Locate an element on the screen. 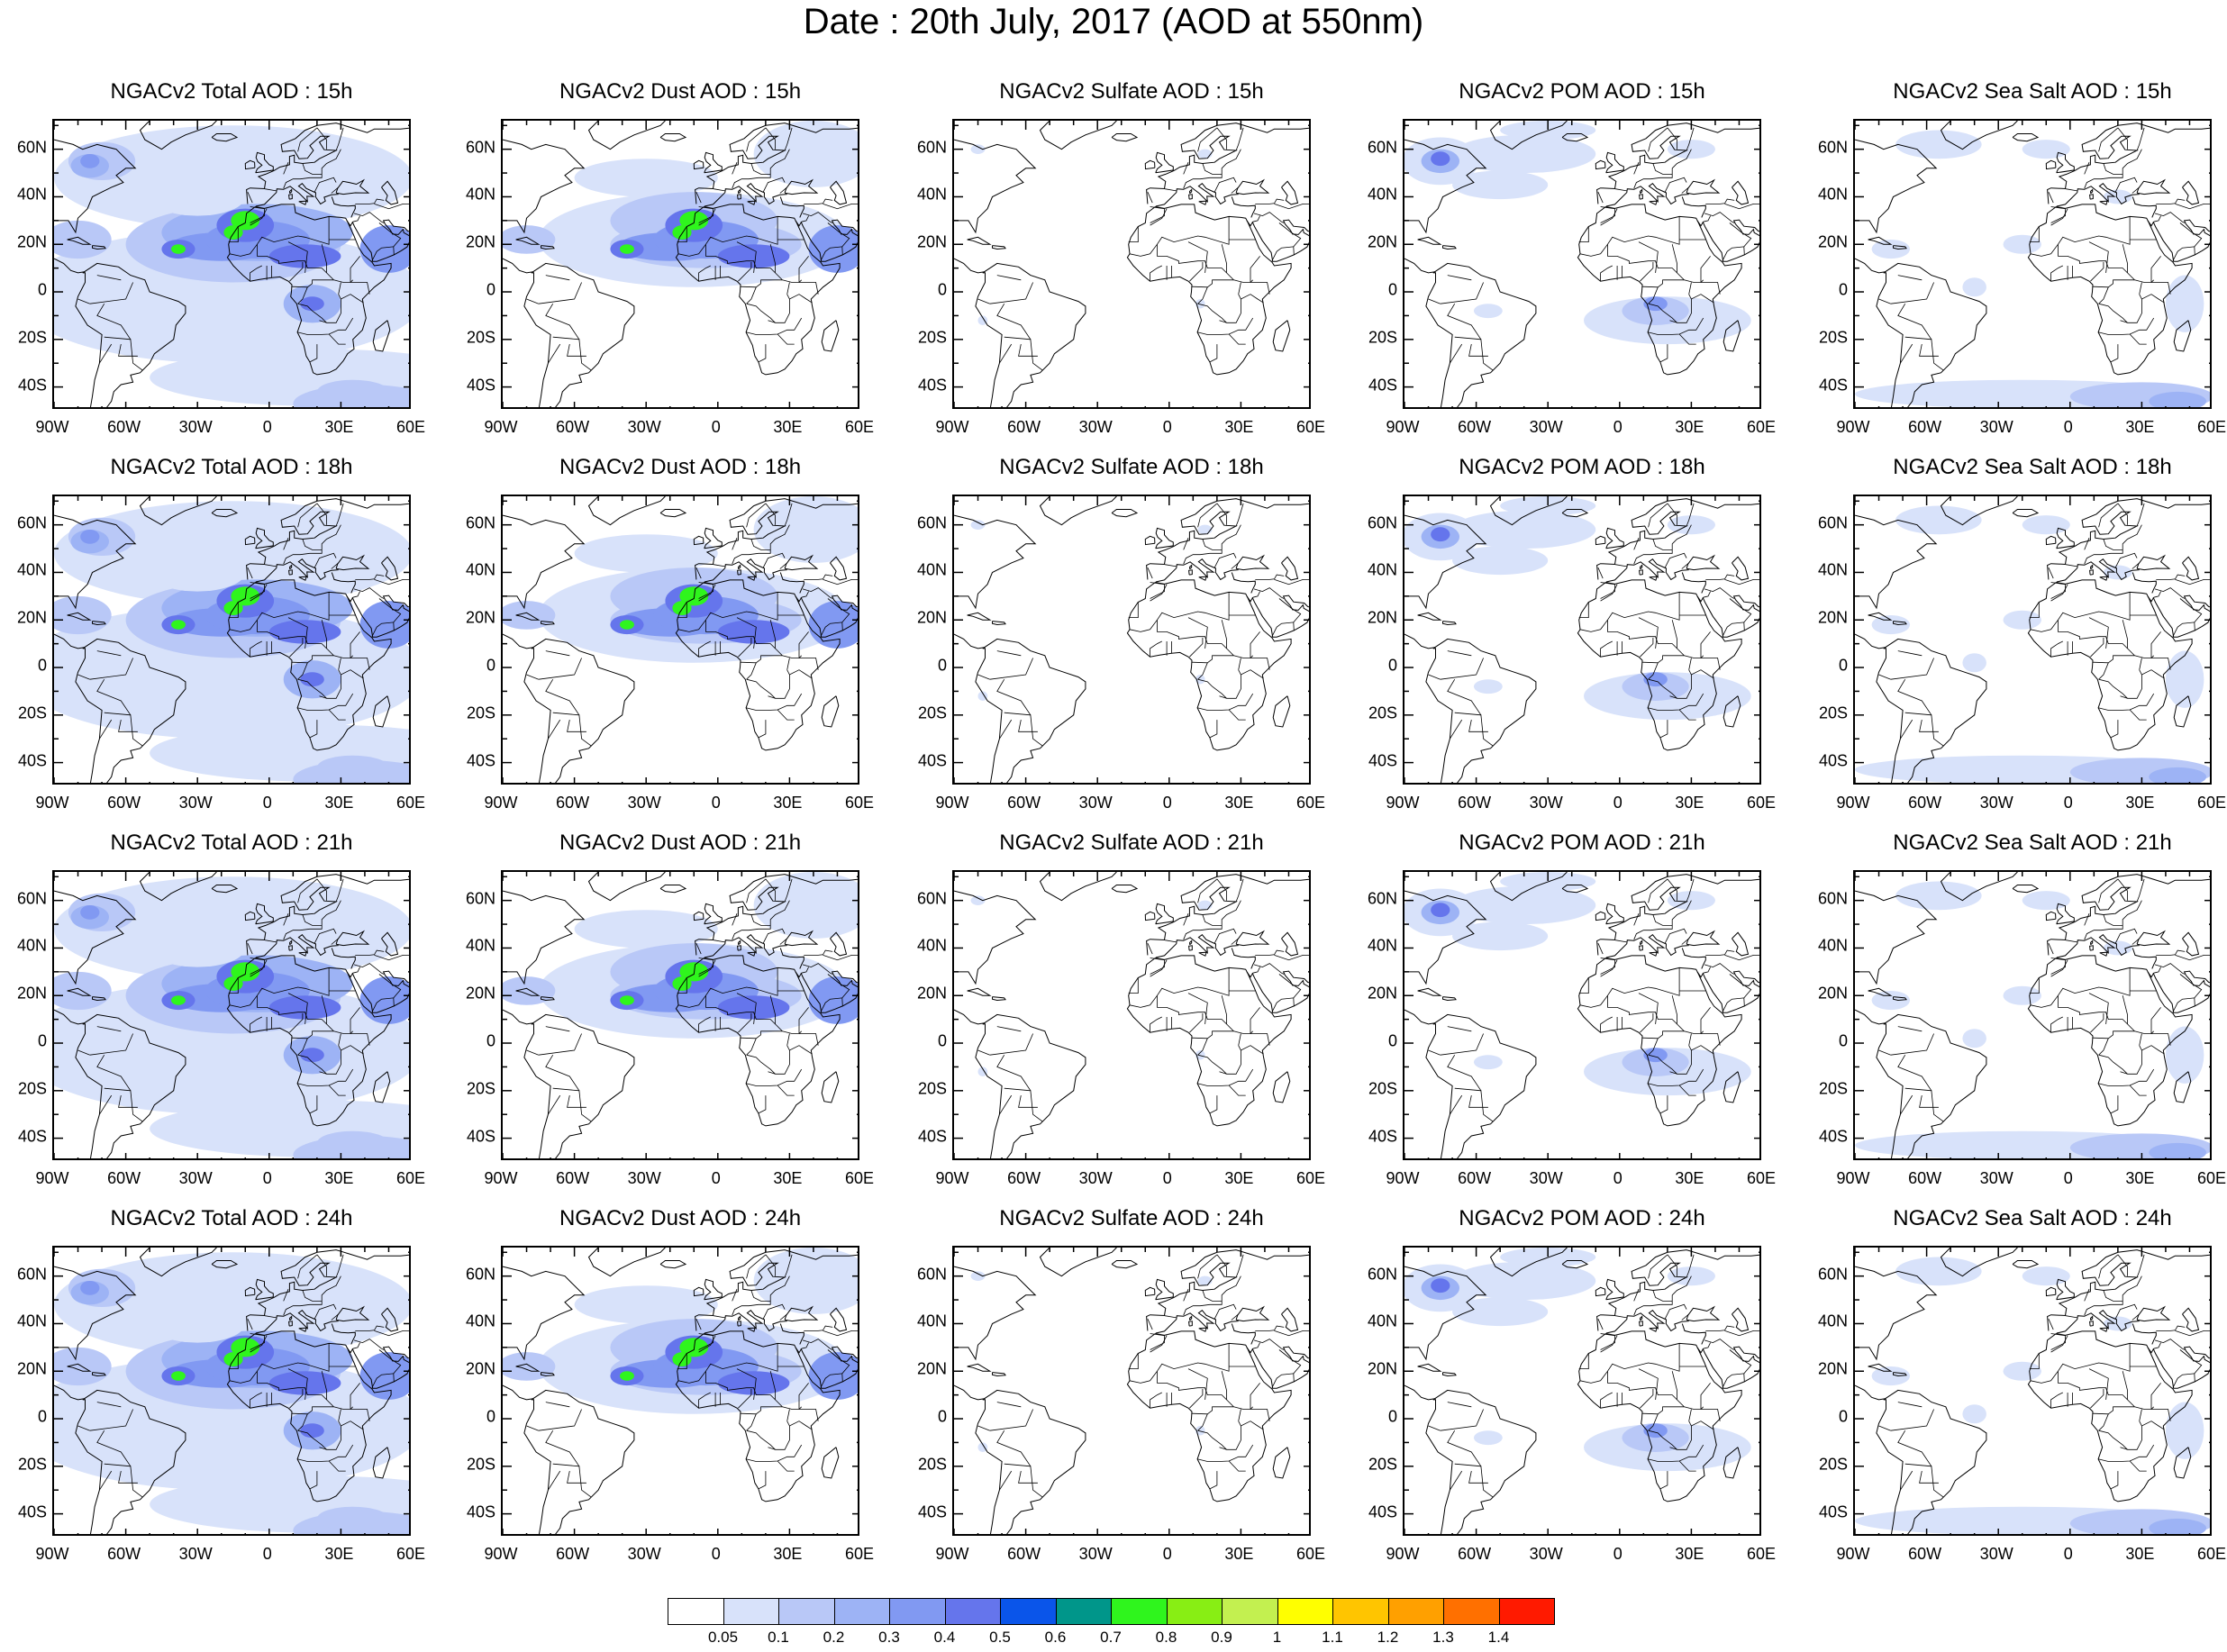  map-plot is located at coordinates (1581, 1015).